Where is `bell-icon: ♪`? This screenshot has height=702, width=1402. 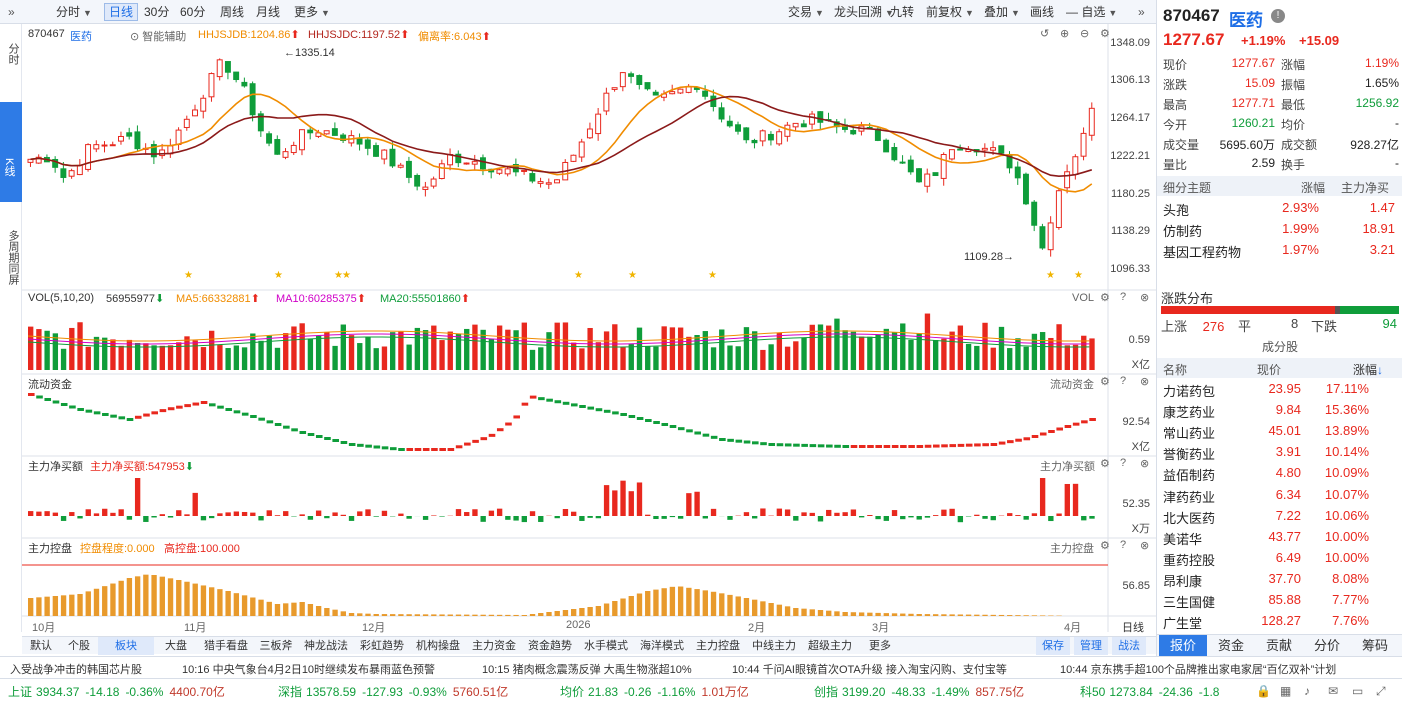
bell-icon: ♪ is located at coordinates (1307, 691).